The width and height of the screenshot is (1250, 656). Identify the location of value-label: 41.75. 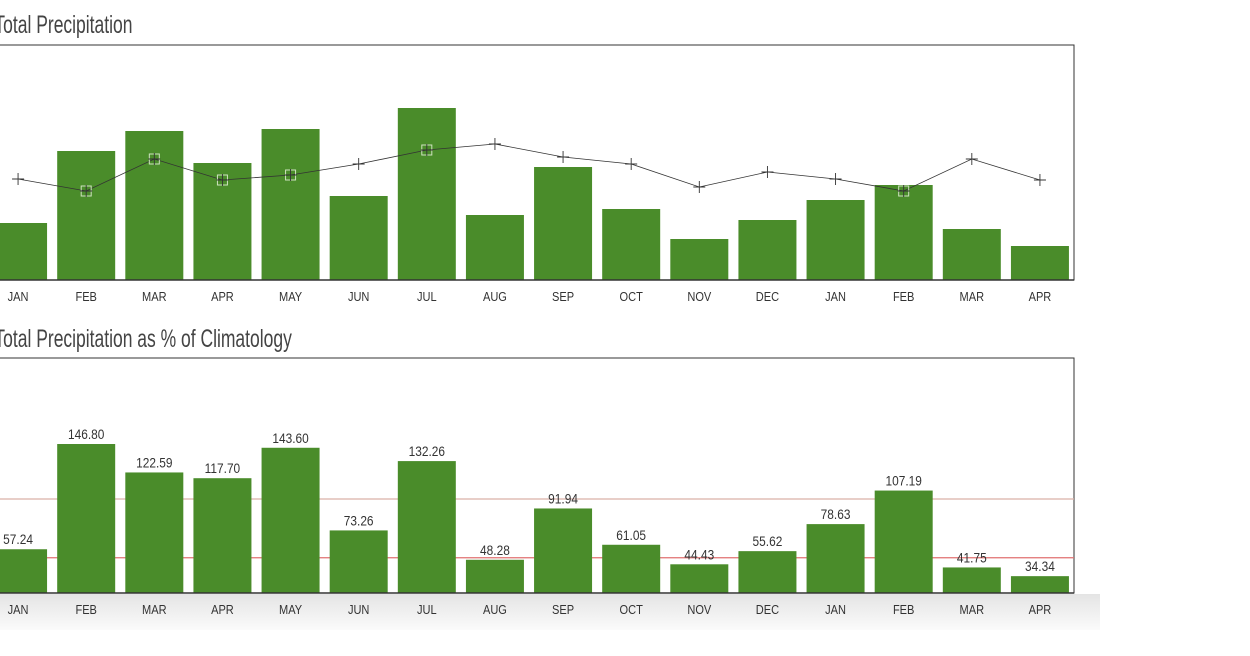
(972, 558).